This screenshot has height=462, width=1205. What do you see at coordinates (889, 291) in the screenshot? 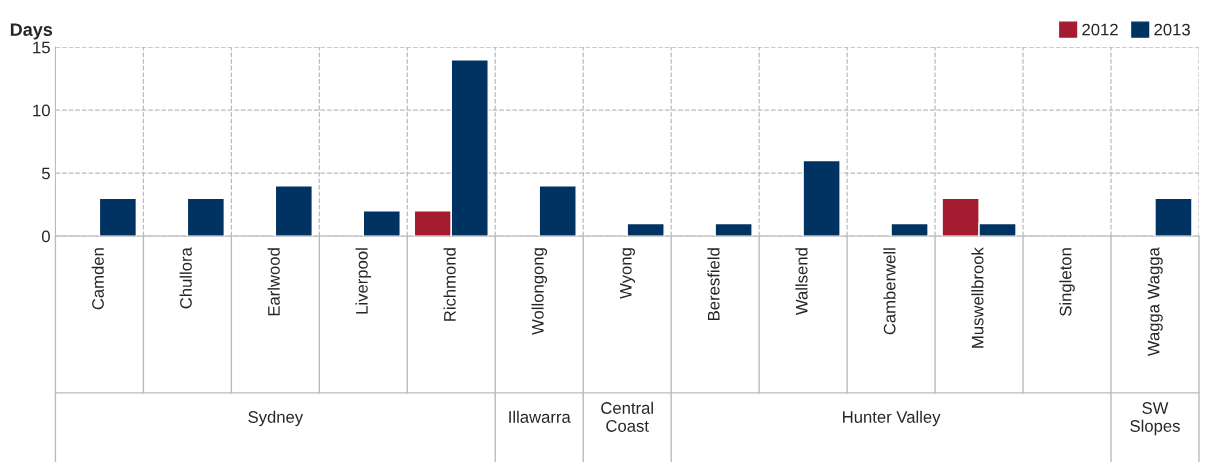
I see `x-tick-label: Camberwell` at bounding box center [889, 291].